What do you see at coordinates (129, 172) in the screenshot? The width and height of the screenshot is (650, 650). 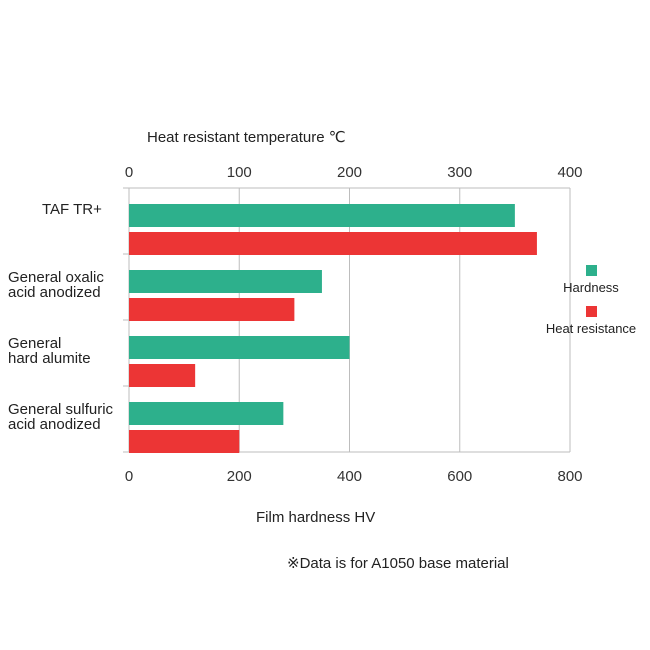 I see `top-axis-tick-label: 0` at bounding box center [129, 172].